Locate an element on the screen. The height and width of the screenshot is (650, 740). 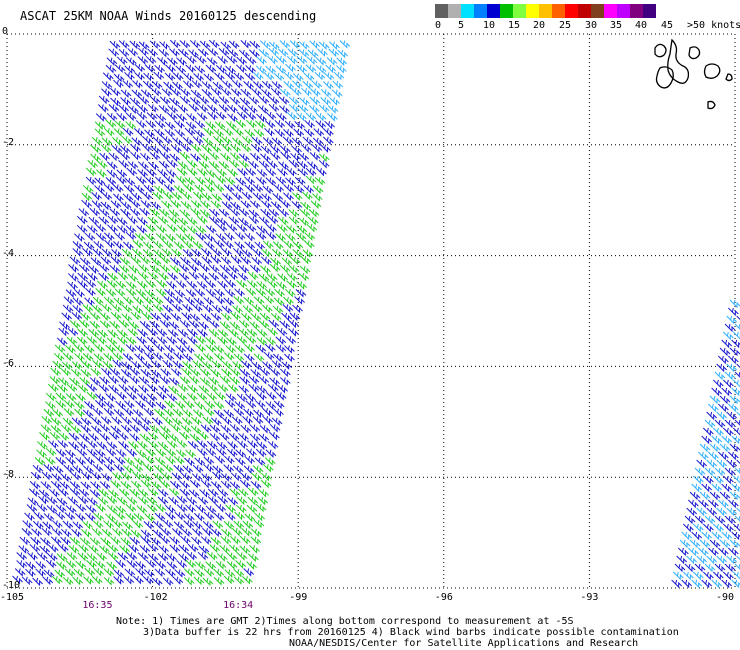
wind-speed-legend: 0 5 10 15 20 25 30 35 40 45 >50 knots is located at coordinates (587, 20).